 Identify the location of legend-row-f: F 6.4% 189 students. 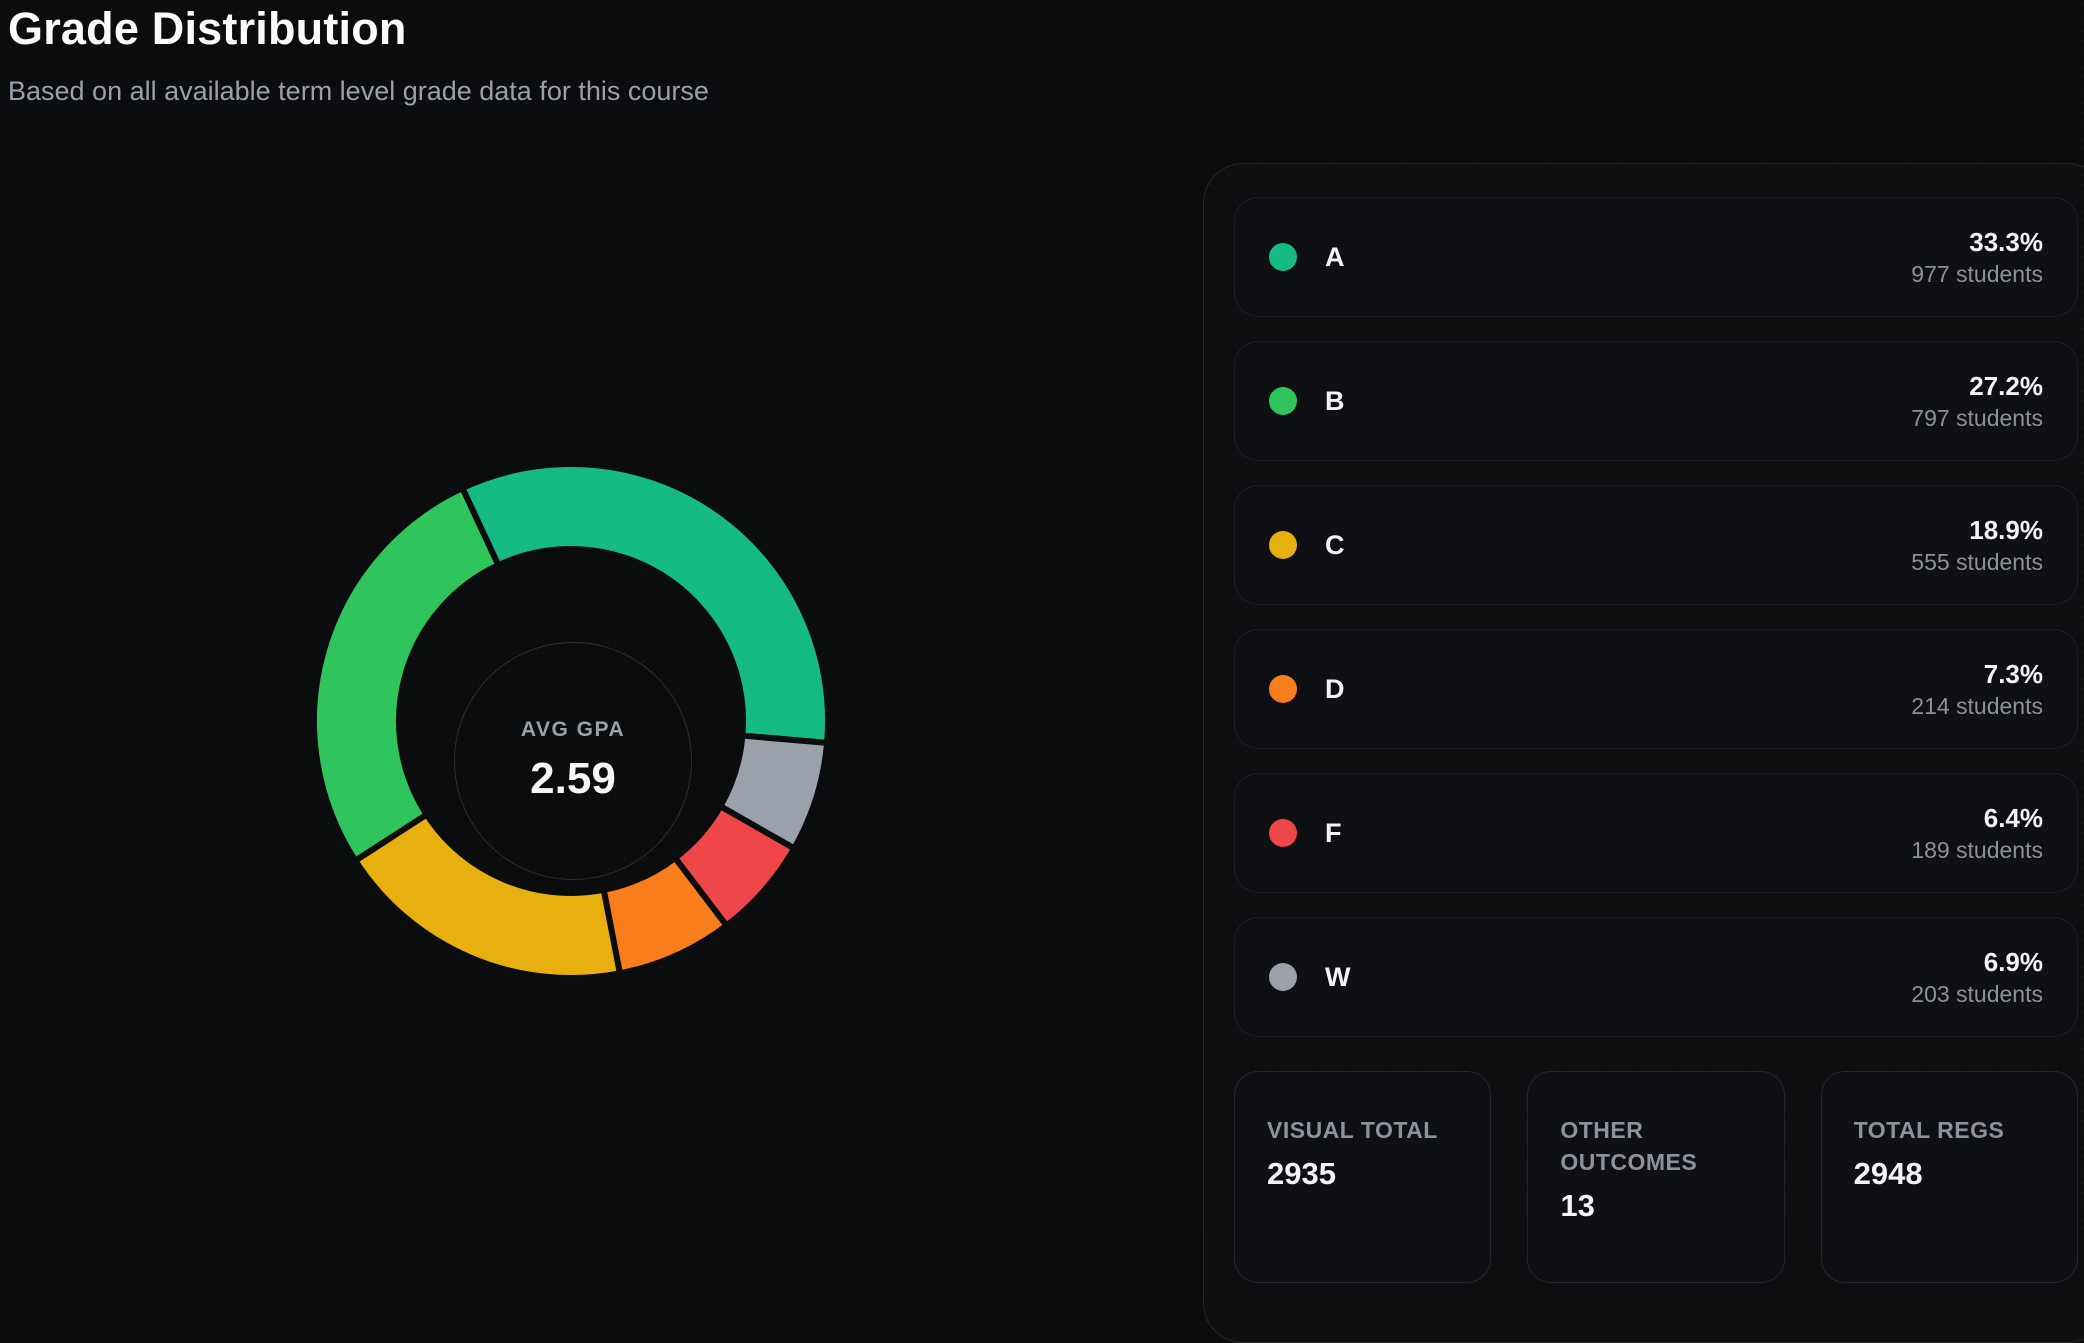
(1656, 833).